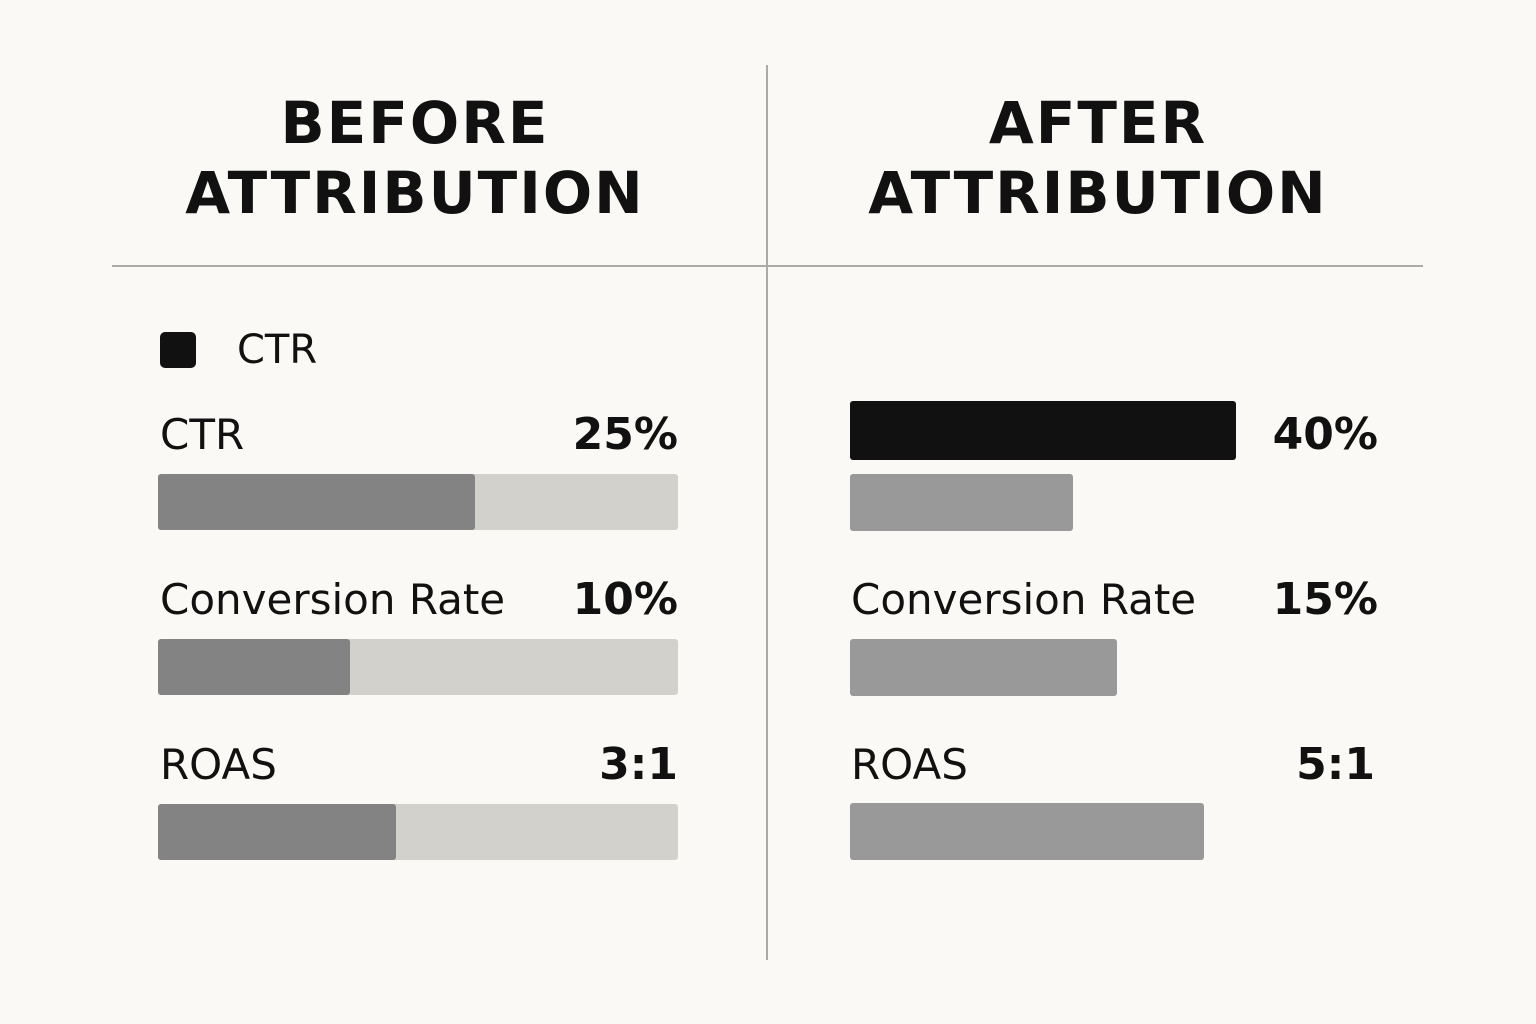  Describe the element at coordinates (1325, 599) in the screenshot. I see `metric-value: 15%` at that location.